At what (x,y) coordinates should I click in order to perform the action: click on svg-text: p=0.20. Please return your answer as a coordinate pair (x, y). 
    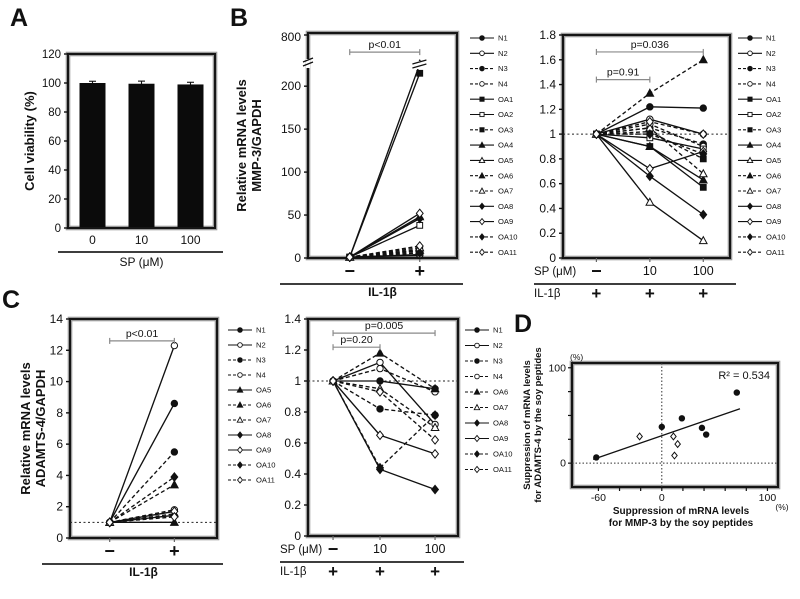
    Looking at the image, I should click on (356, 340).